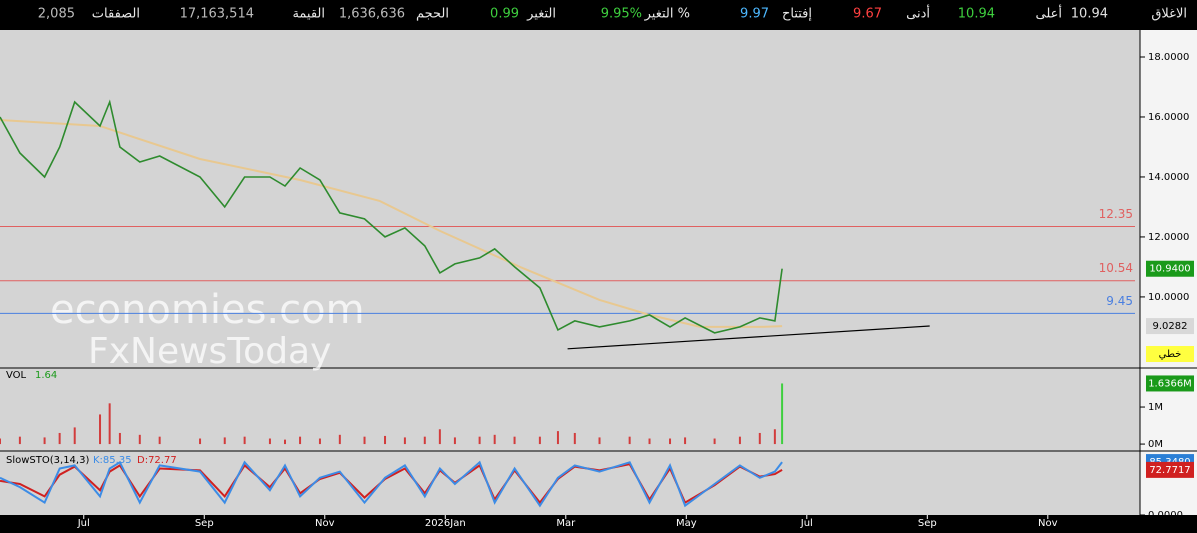  What do you see at coordinates (391, 484) in the screenshot?
I see `series-line` at bounding box center [391, 484].